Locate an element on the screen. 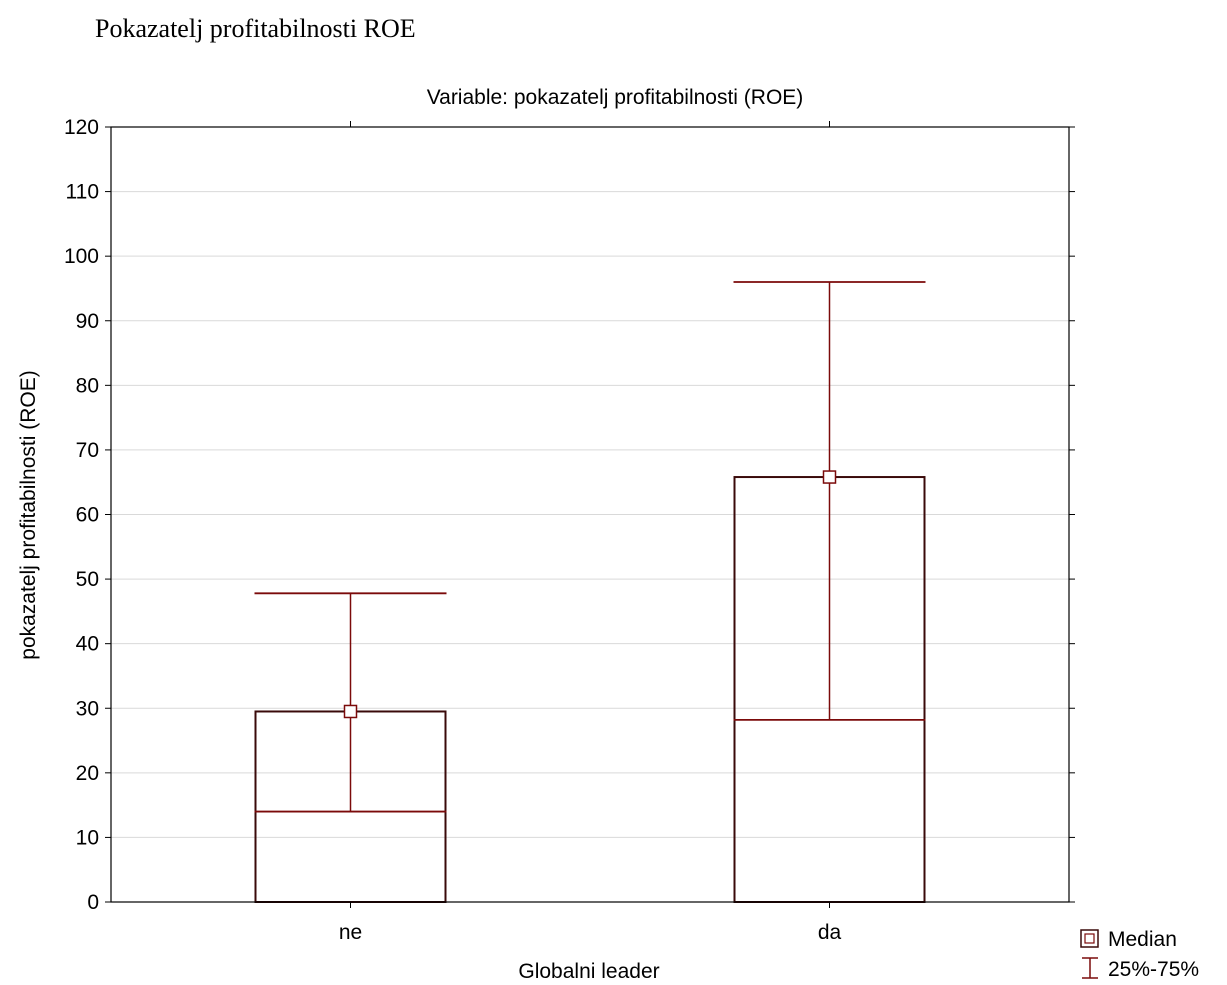 This screenshot has width=1227, height=985. legend-whisker-label: 25%-75% is located at coordinates (1153, 969).